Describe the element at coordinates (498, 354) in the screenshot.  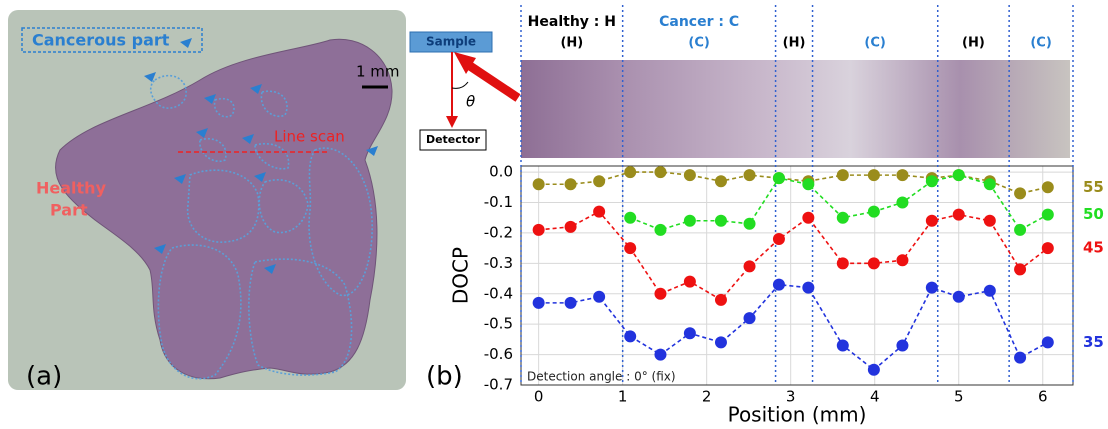
I see `y-tick-label: -0.6` at that location.